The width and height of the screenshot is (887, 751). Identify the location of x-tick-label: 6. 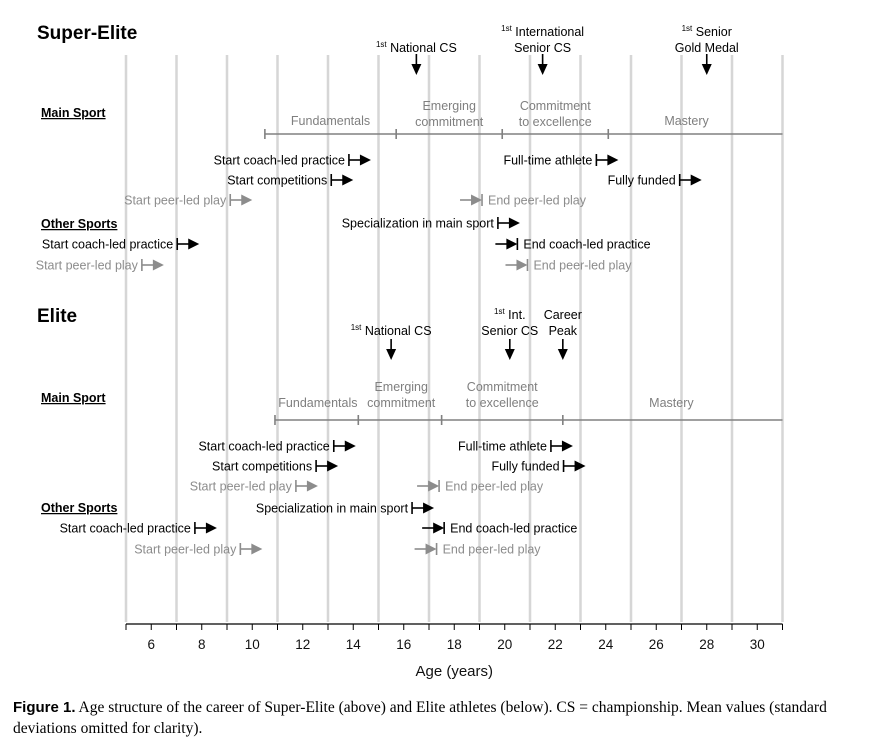
(151, 644).